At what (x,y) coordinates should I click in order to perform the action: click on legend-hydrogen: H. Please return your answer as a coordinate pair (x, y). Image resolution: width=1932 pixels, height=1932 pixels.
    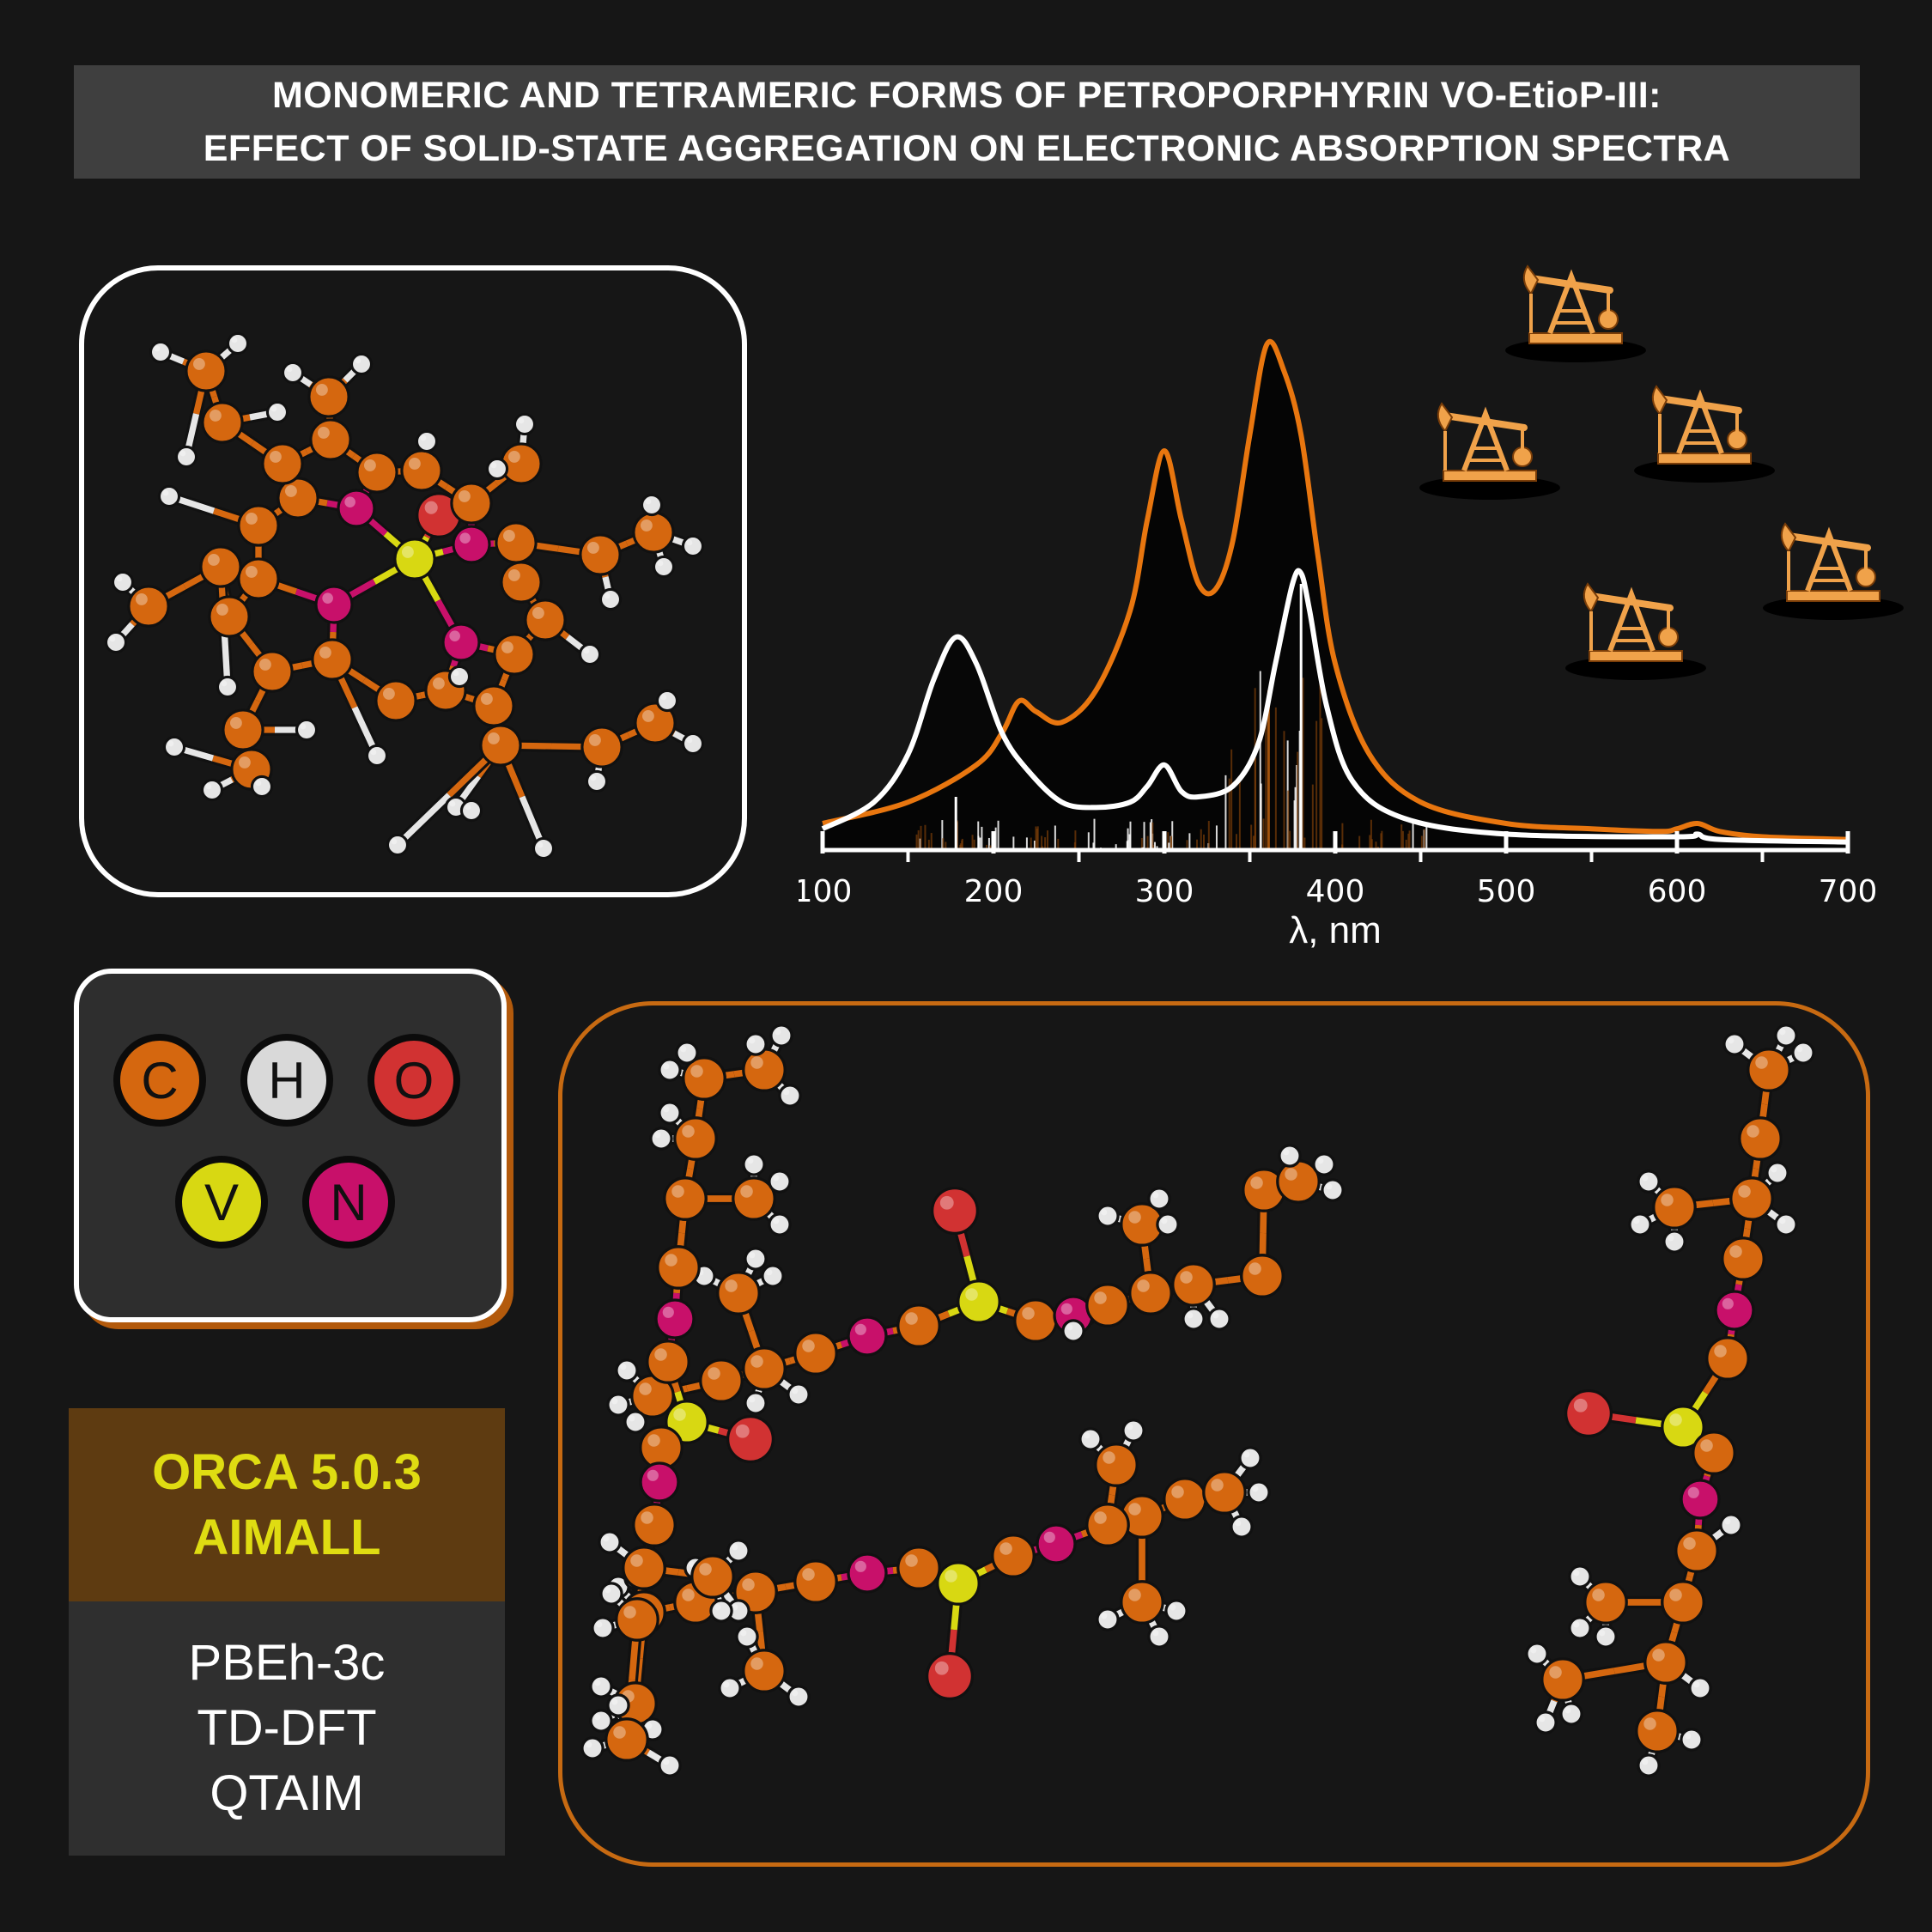
    Looking at the image, I should click on (286, 1080).